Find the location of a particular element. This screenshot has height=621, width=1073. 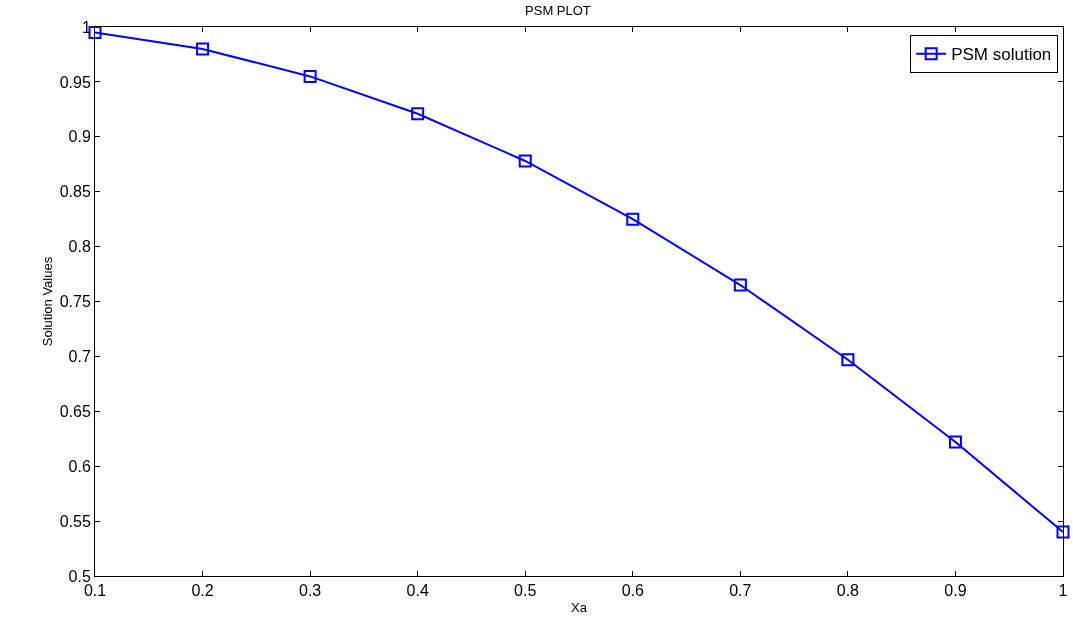

x-tick-label: 0.7 is located at coordinates (740, 591).